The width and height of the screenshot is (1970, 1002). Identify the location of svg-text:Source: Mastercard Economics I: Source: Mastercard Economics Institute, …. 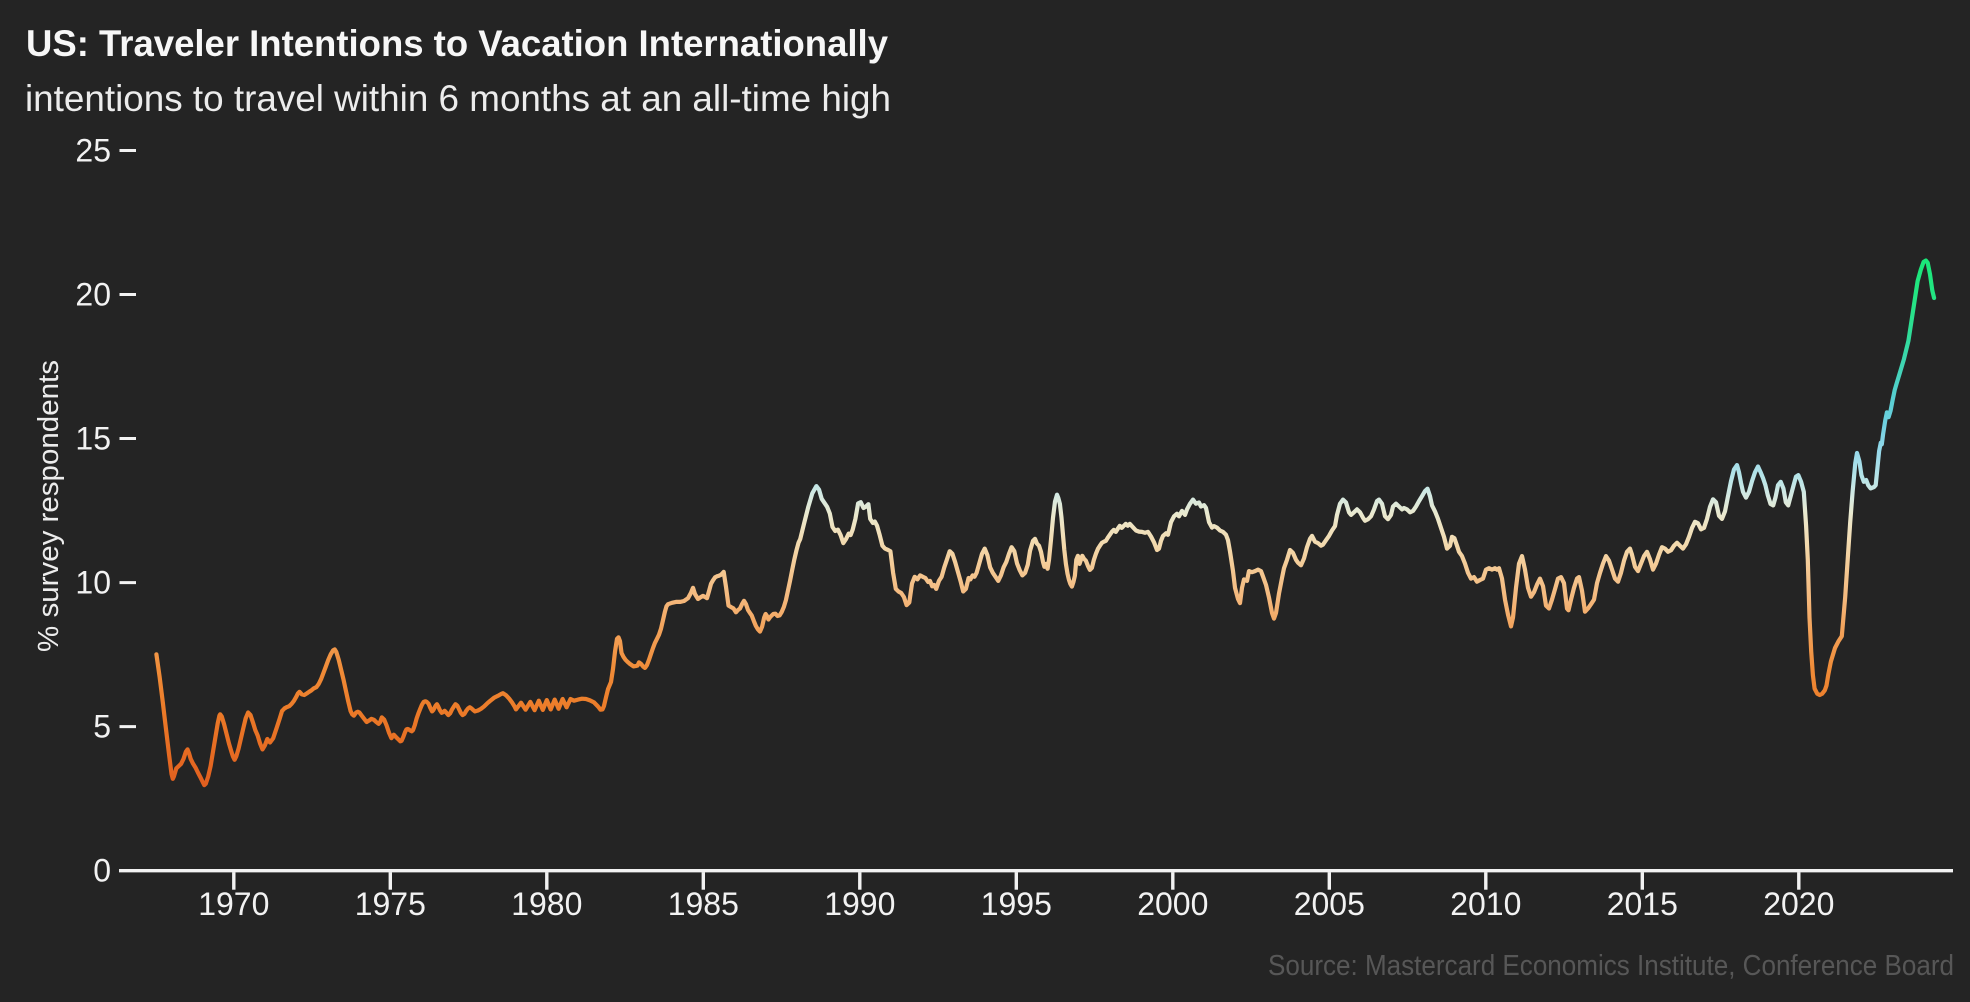
(1611, 966).